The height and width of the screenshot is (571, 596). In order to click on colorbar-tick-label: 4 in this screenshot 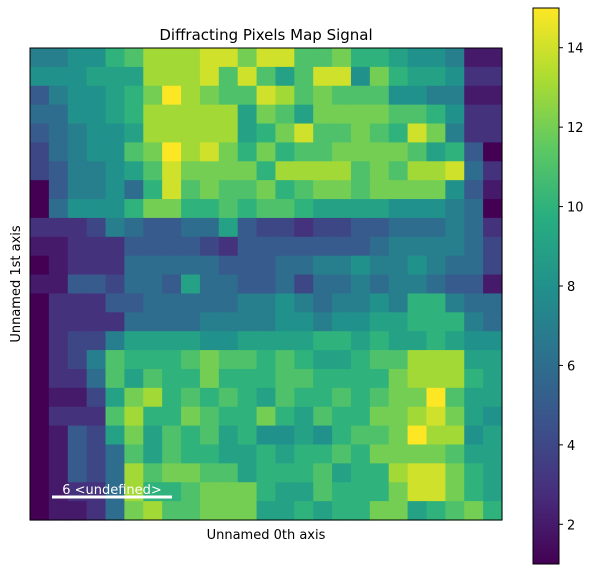, I will do `click(571, 446)`.